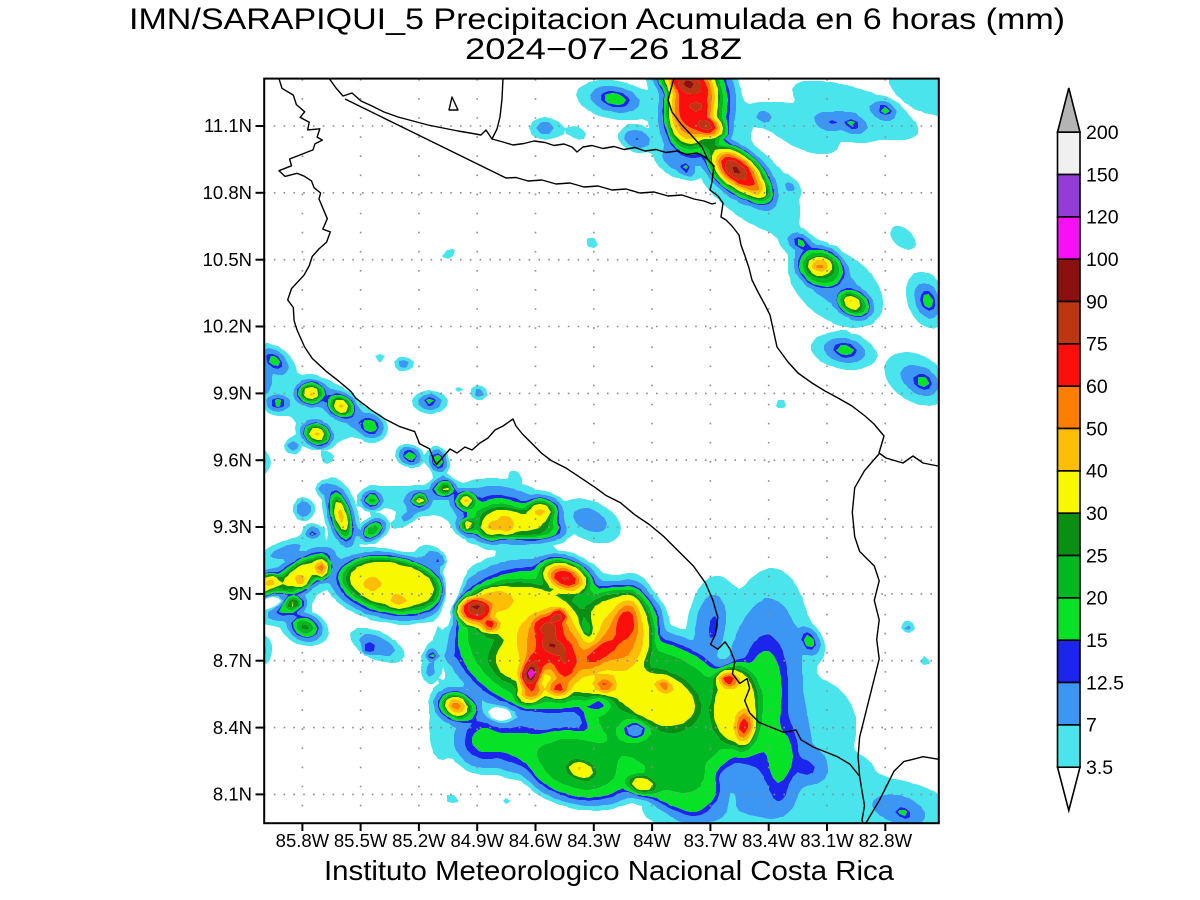 The height and width of the screenshot is (900, 1200). What do you see at coordinates (652, 840) in the screenshot?
I see `svg-text: 84W` at bounding box center [652, 840].